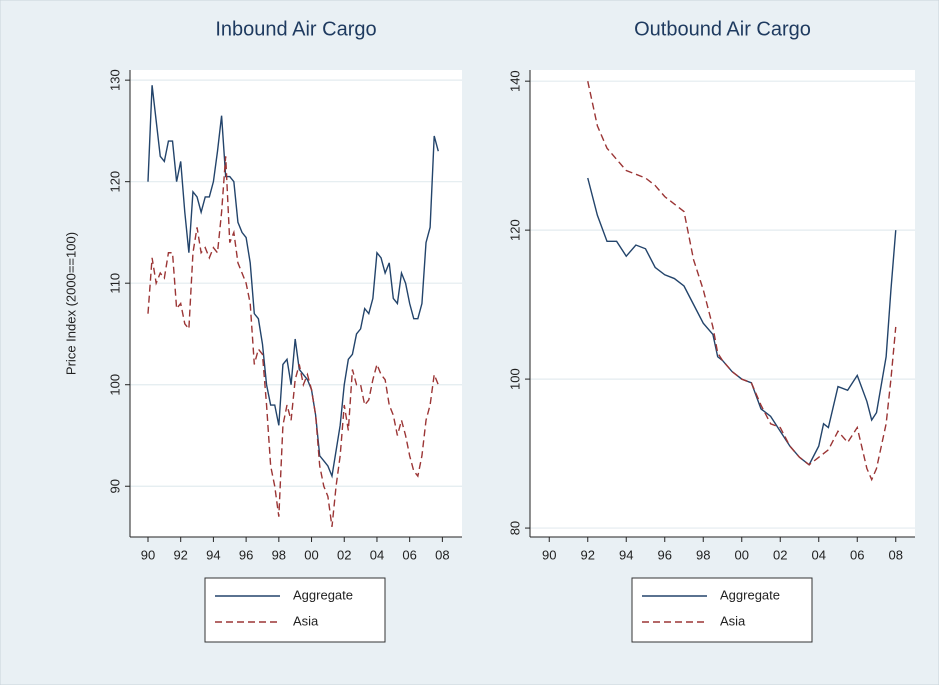 The height and width of the screenshot is (685, 939). Describe the element at coordinates (514, 528) in the screenshot. I see `y-tick-label: 80` at that location.